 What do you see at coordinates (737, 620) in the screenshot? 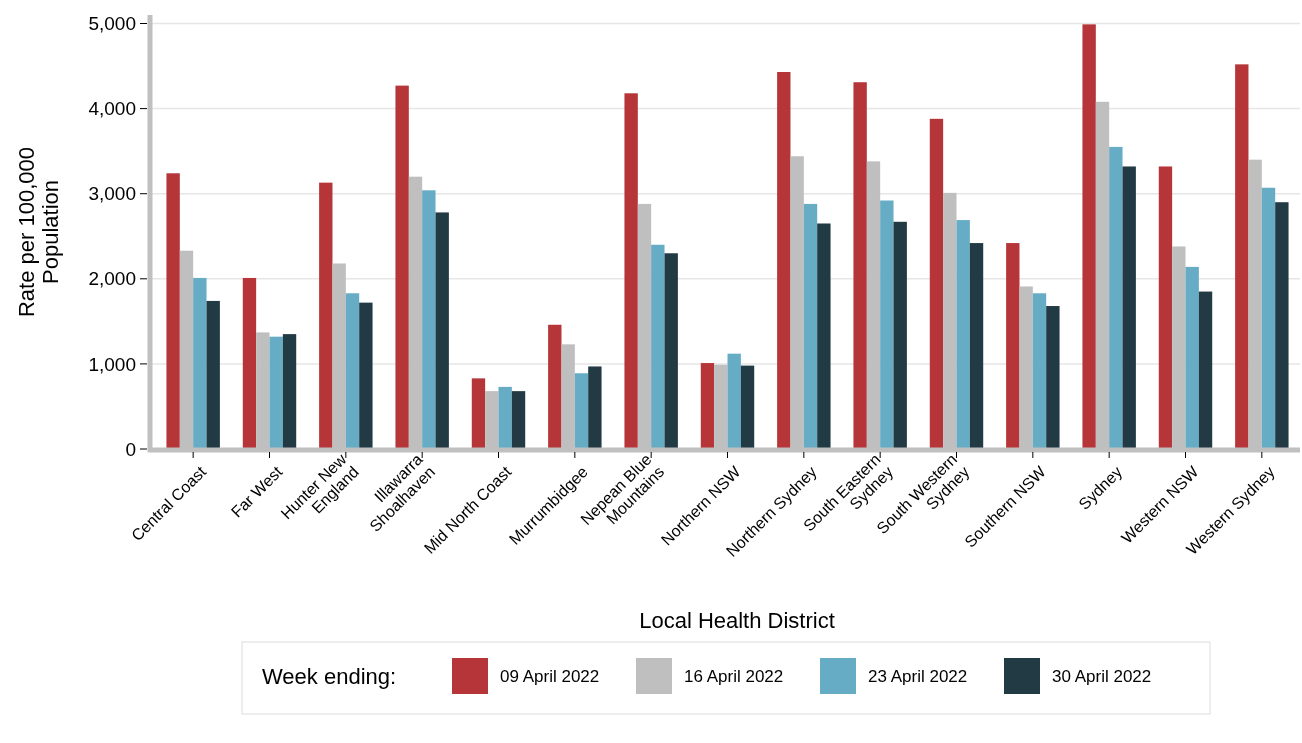
I see `x-axis-title: Local Health District` at bounding box center [737, 620].